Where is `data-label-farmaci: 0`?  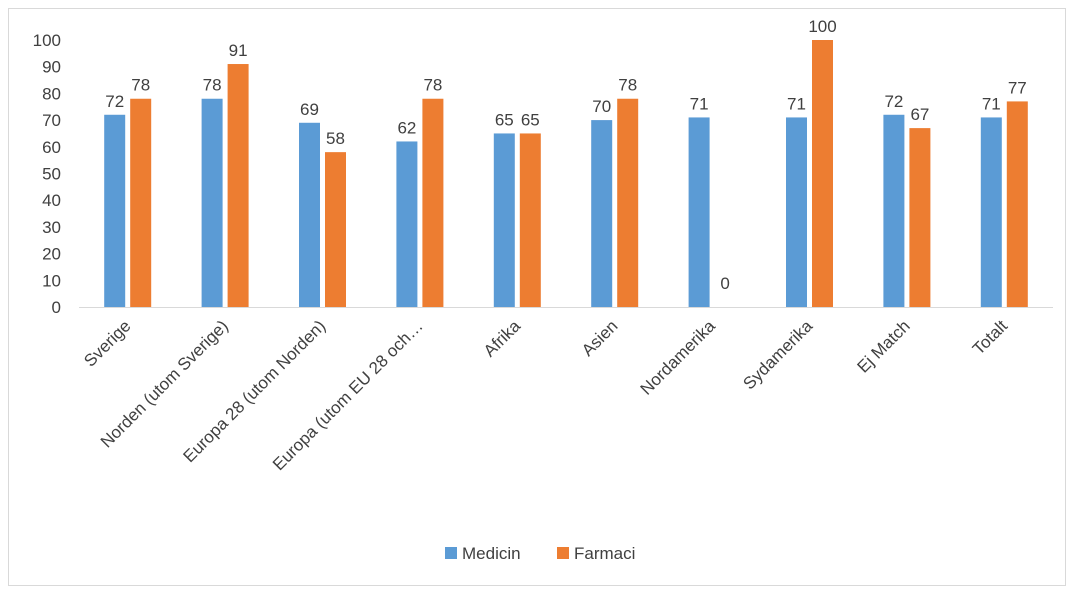
data-label-farmaci: 0 is located at coordinates (724, 283).